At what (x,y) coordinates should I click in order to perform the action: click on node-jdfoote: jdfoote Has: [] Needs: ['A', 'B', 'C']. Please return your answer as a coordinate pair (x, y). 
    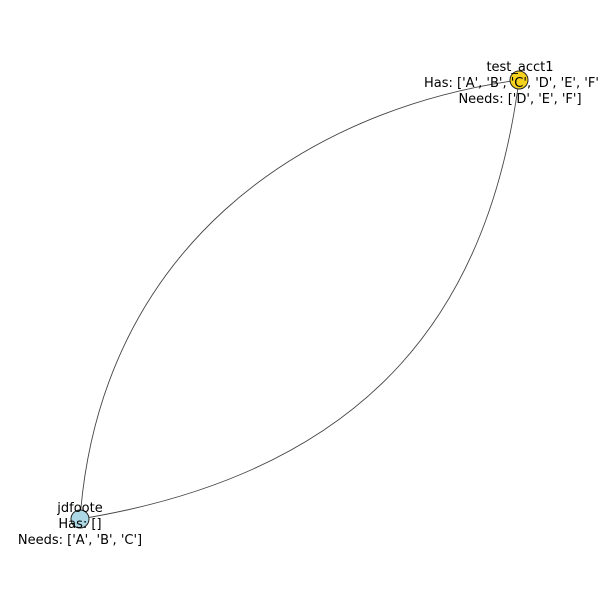
    Looking at the image, I should click on (80, 524).